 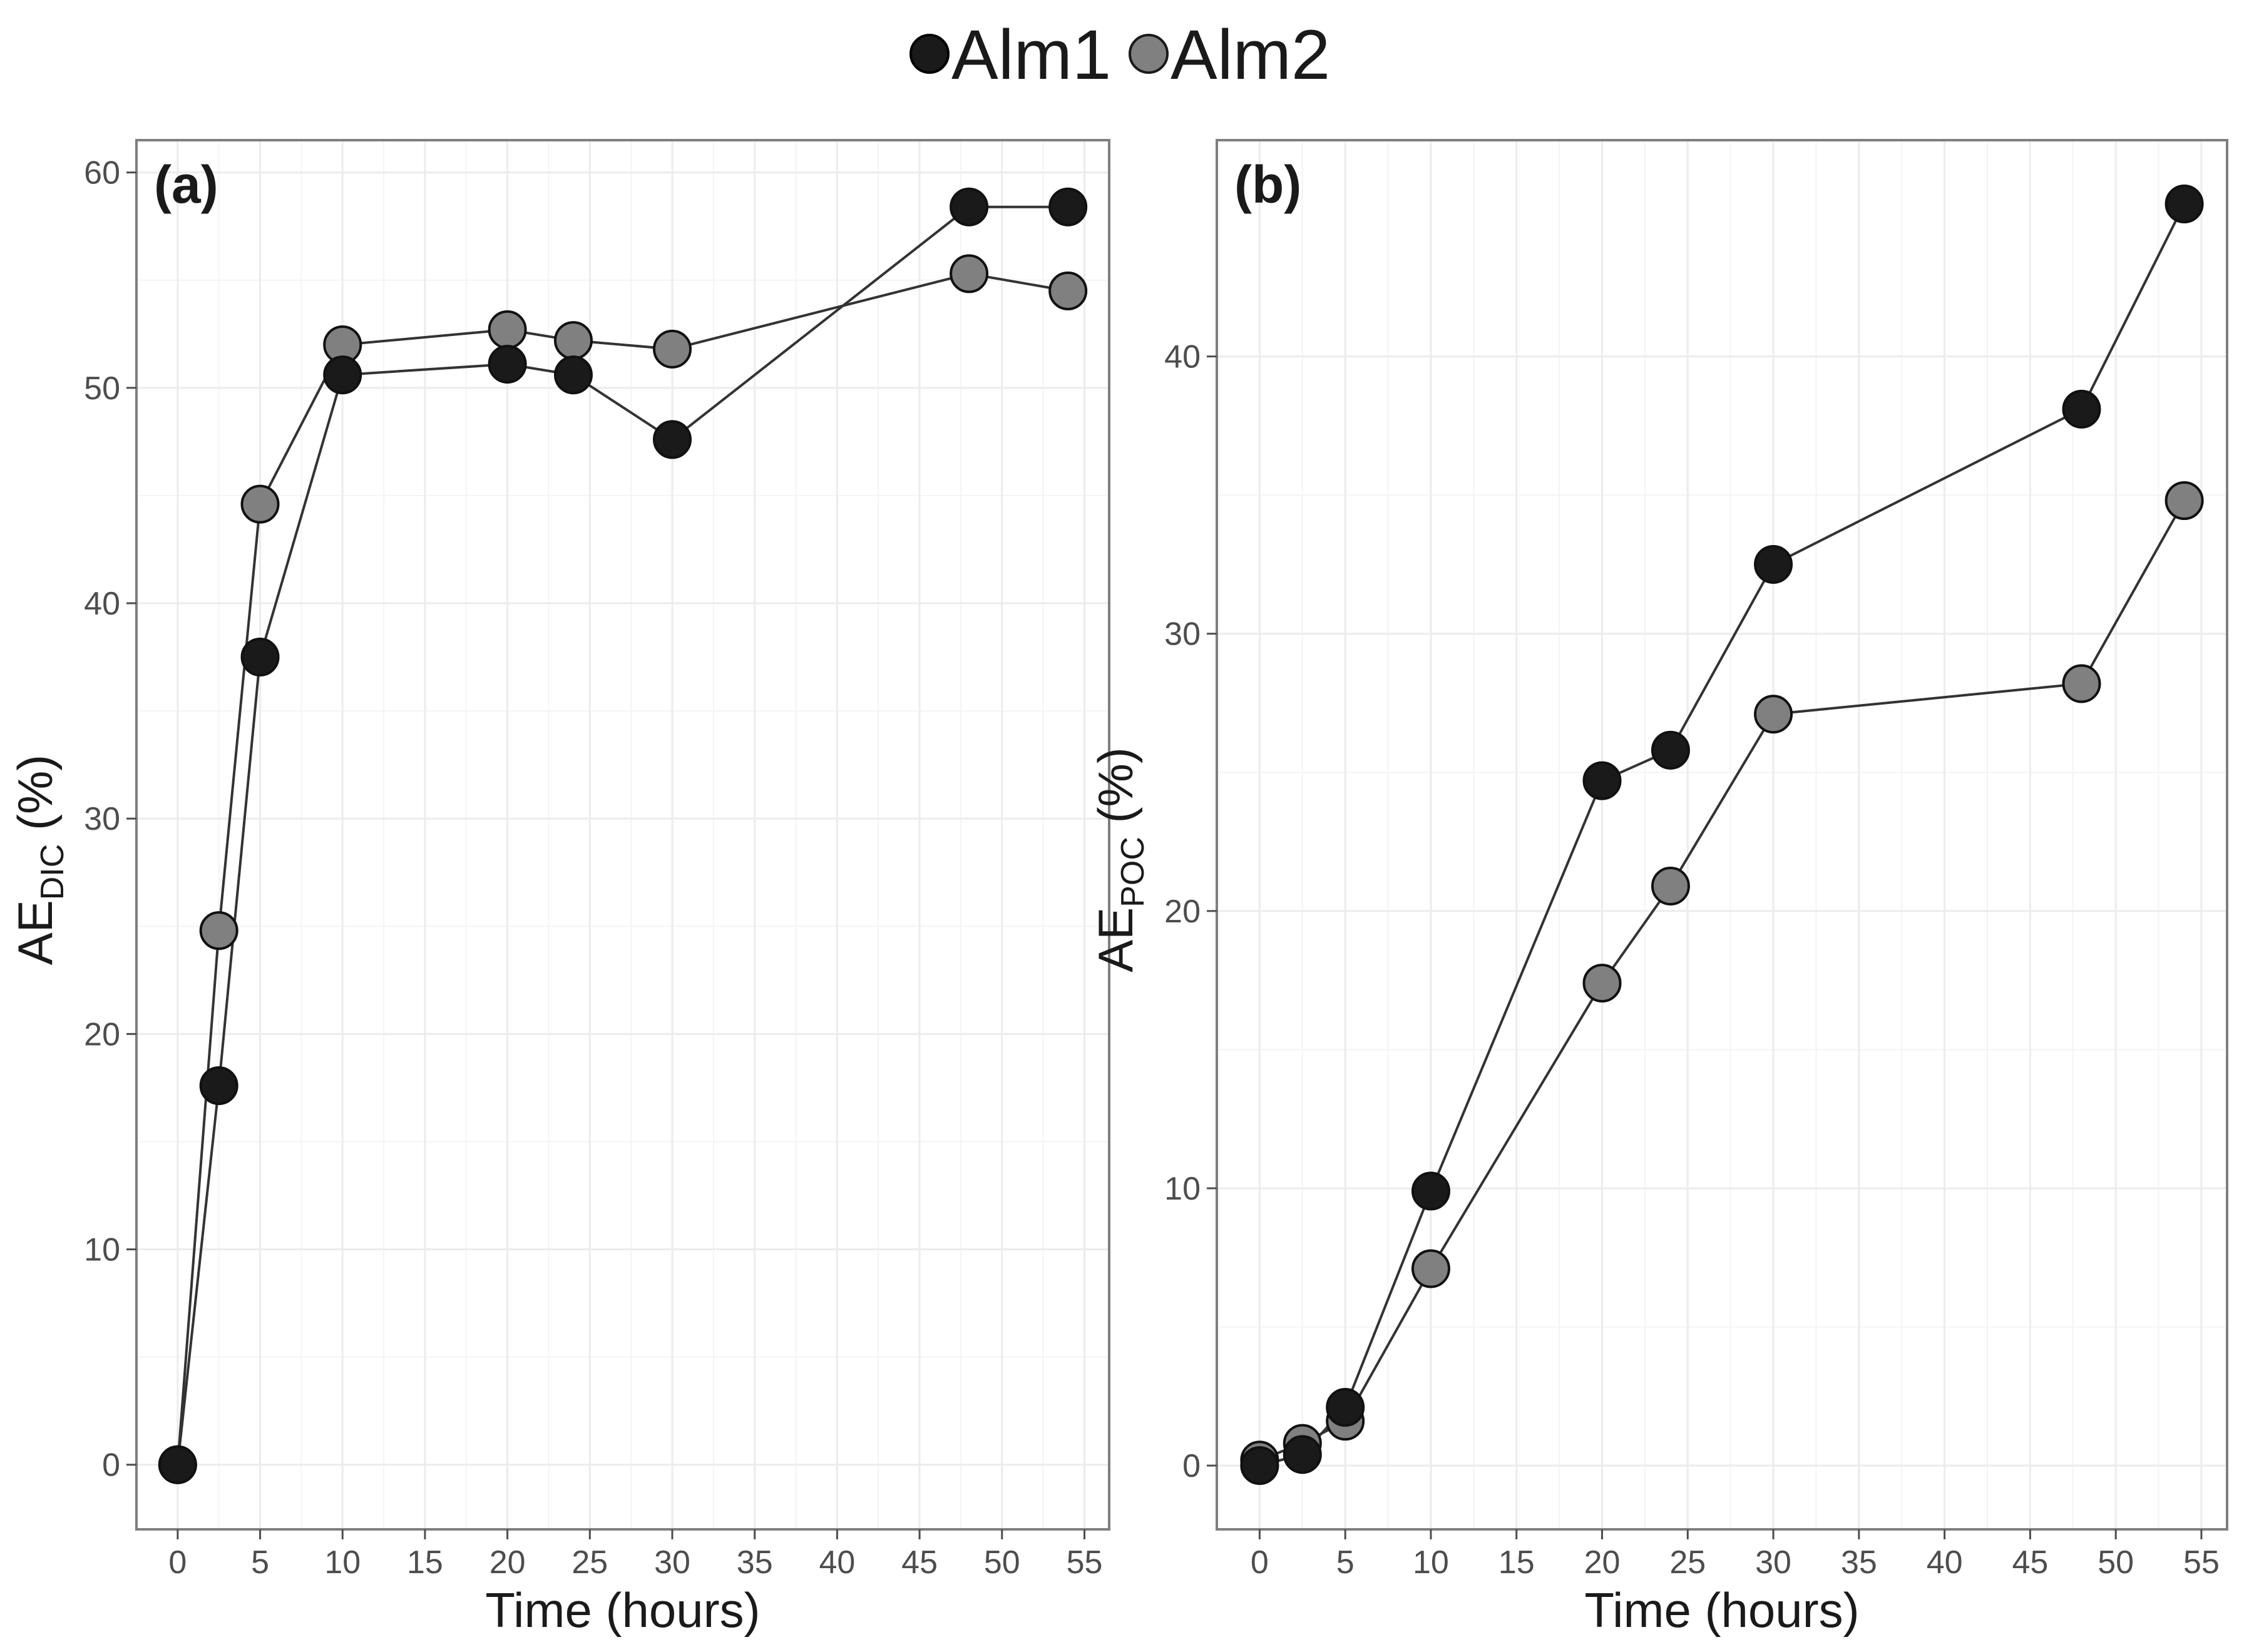 What do you see at coordinates (1115, 939) in the screenshot?
I see `y-axis-title-main-b: AE` at bounding box center [1115, 939].